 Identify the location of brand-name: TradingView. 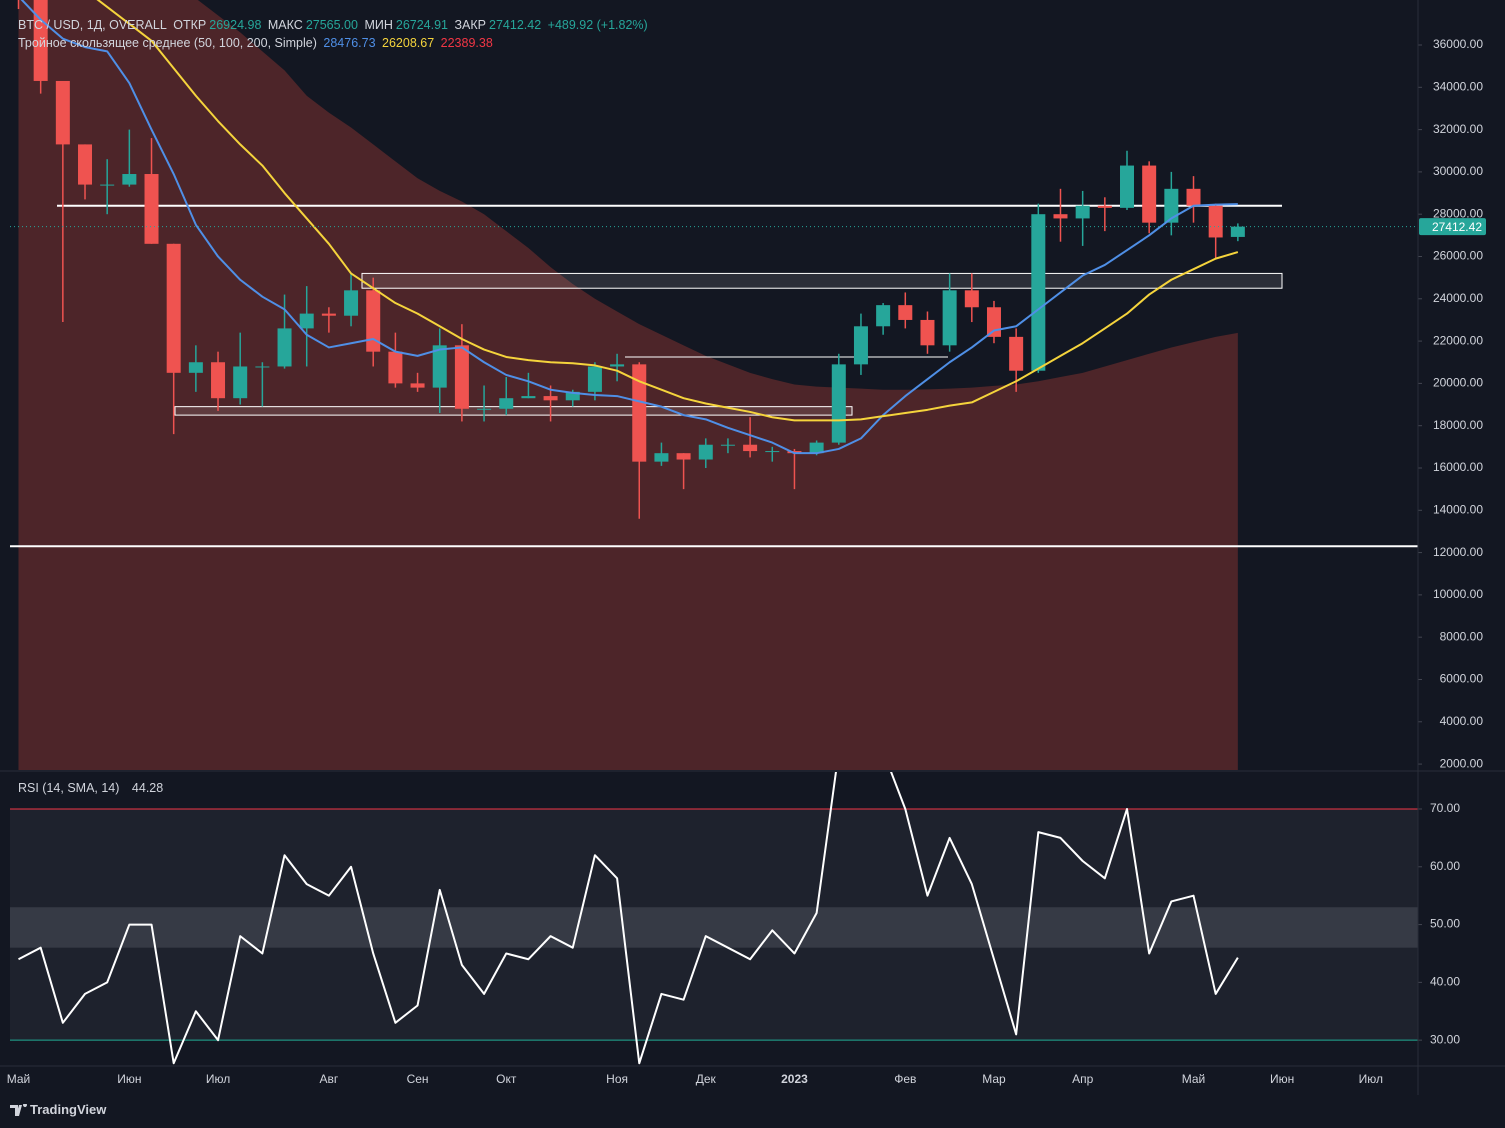
(68, 1109).